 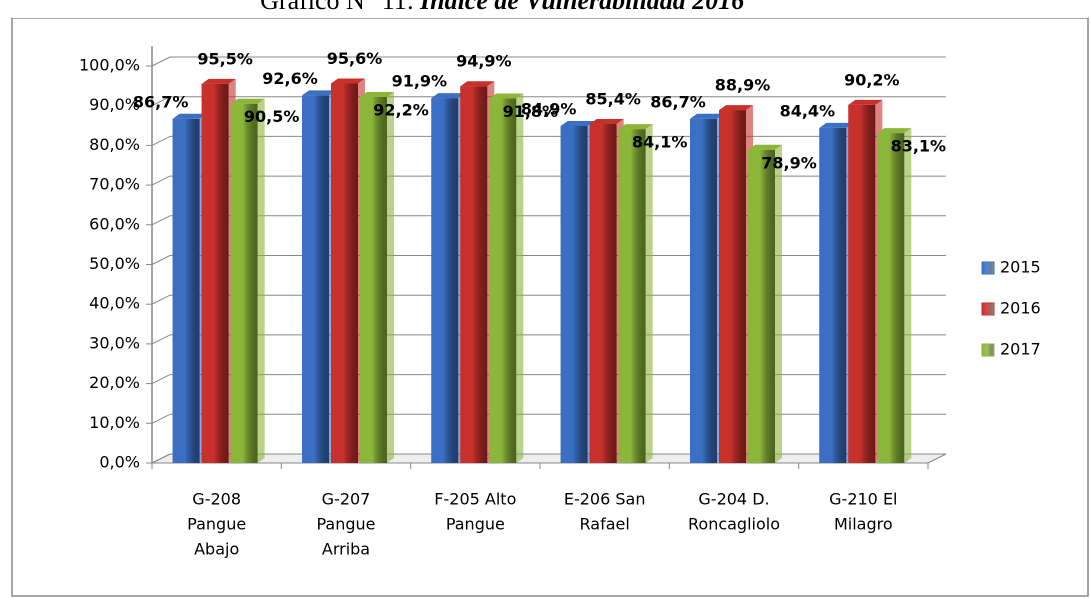 I want to click on value-label: 90,2%, so click(x=872, y=79).